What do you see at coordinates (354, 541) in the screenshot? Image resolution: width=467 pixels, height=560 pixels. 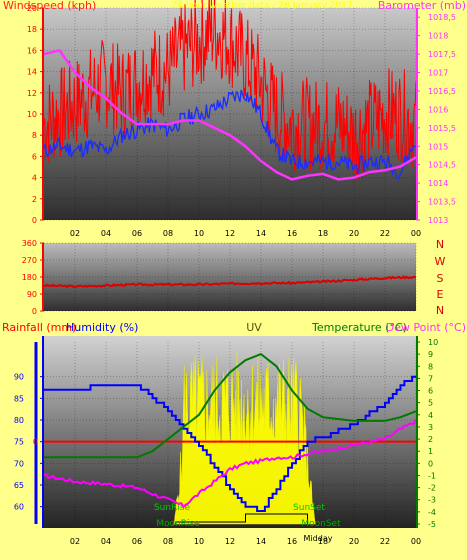 I see `bottom-x-tick-label: 20` at bounding box center [354, 541].